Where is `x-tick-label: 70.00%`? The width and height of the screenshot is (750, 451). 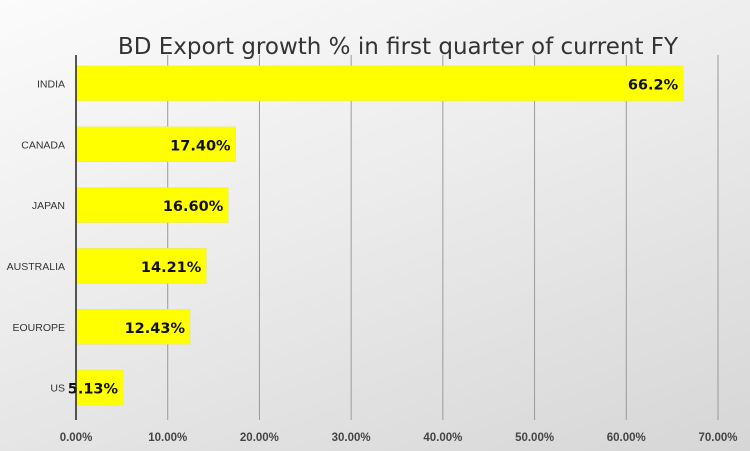 x-tick-label: 70.00% is located at coordinates (717, 438).